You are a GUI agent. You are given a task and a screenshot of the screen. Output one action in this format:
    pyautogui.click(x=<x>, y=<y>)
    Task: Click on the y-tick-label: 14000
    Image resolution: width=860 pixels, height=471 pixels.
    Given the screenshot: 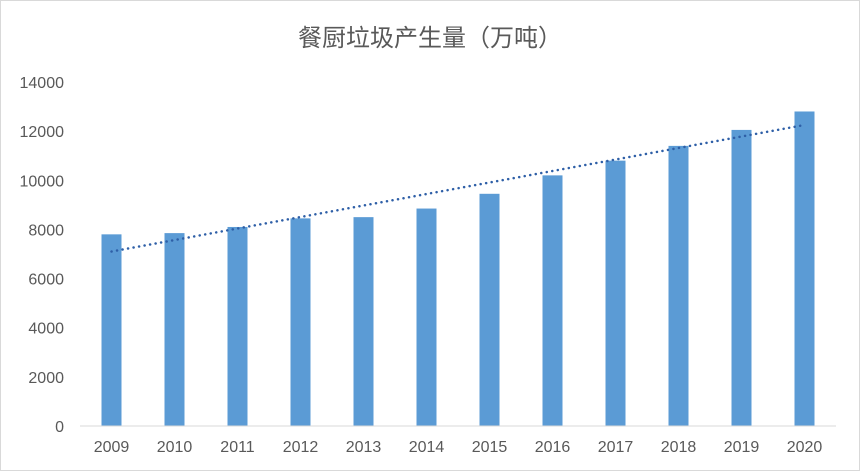 What is the action you would take?
    pyautogui.click(x=42, y=83)
    